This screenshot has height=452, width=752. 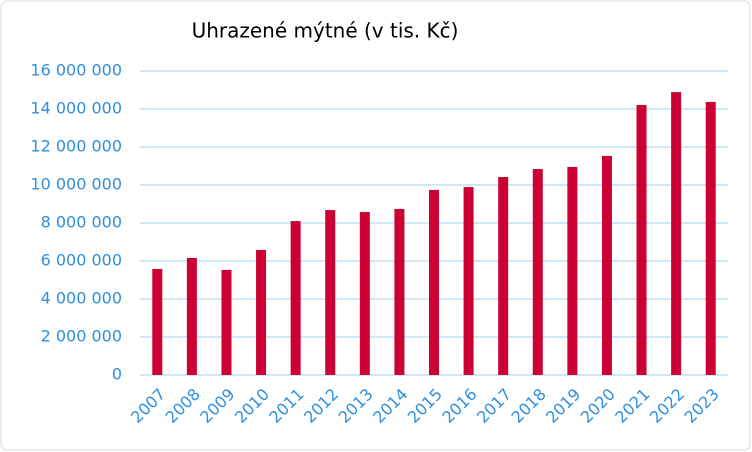 I want to click on y-tick-label: 4 000 000, so click(x=81, y=298).